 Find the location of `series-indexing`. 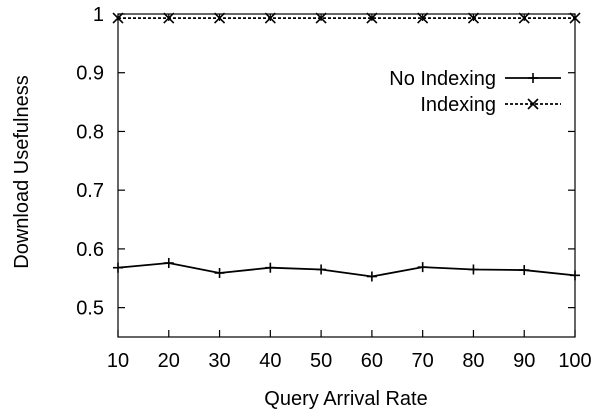

series-indexing is located at coordinates (346, 18).